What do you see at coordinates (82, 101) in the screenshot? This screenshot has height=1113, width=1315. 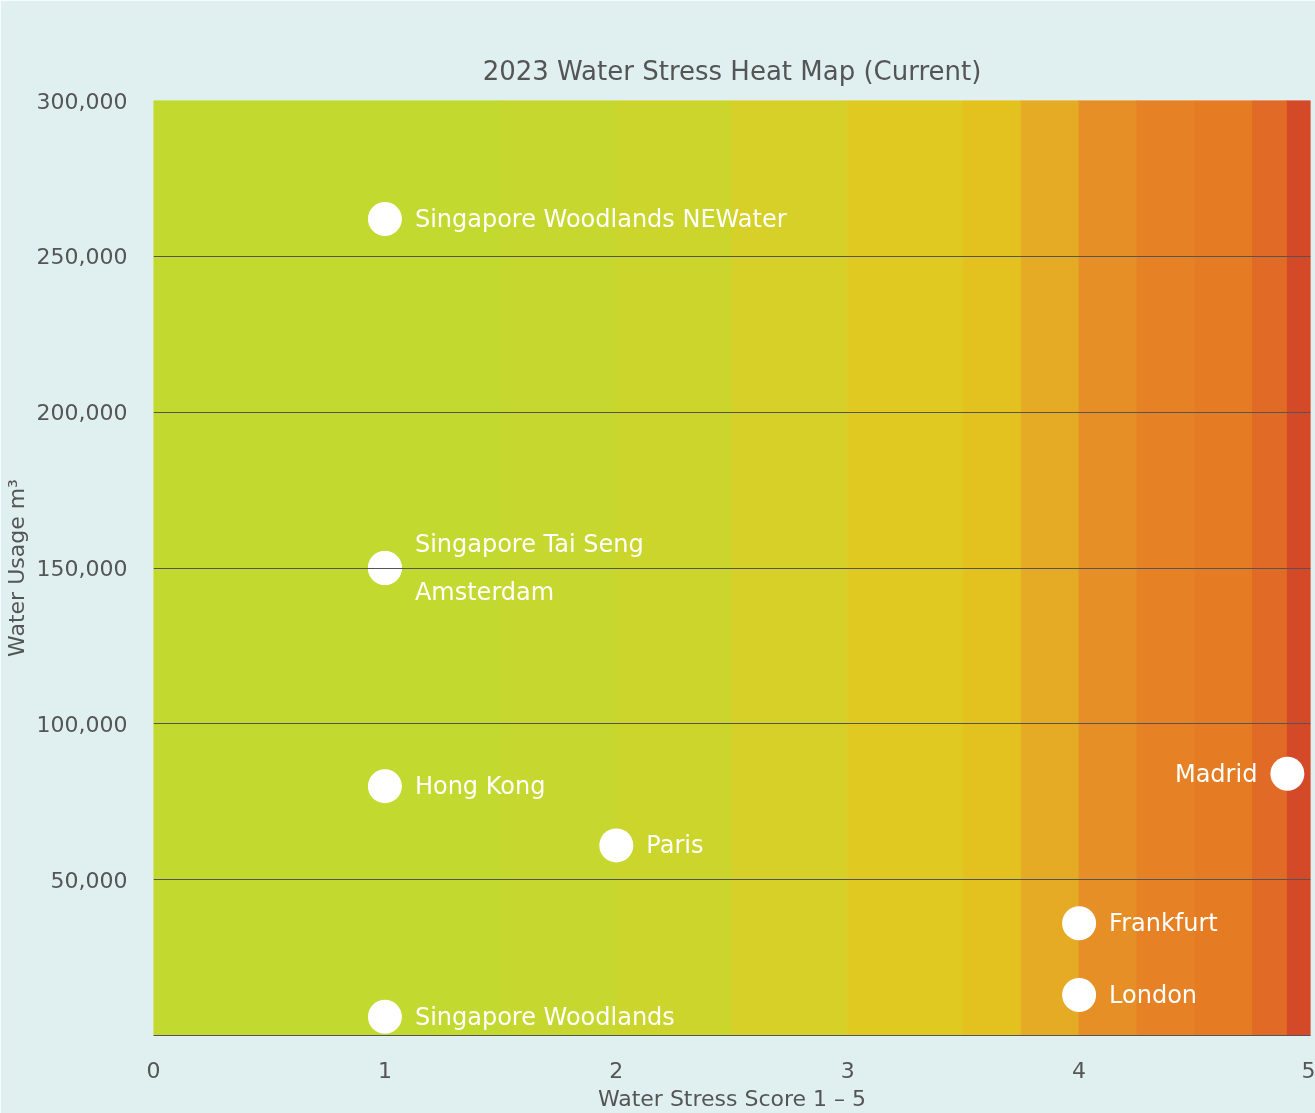 I see `y-tick-label: 300,000` at bounding box center [82, 101].